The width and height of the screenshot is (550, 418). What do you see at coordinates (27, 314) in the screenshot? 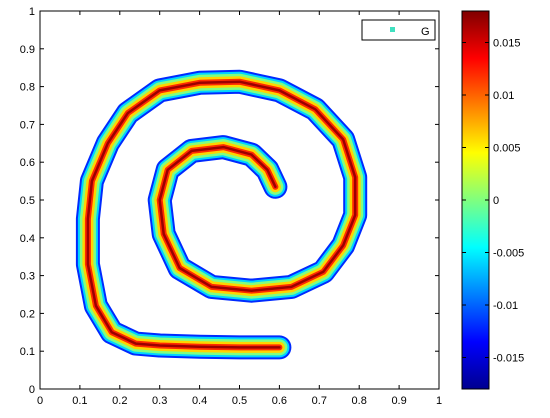
I see `y-tick-label: 0.2` at bounding box center [27, 314].